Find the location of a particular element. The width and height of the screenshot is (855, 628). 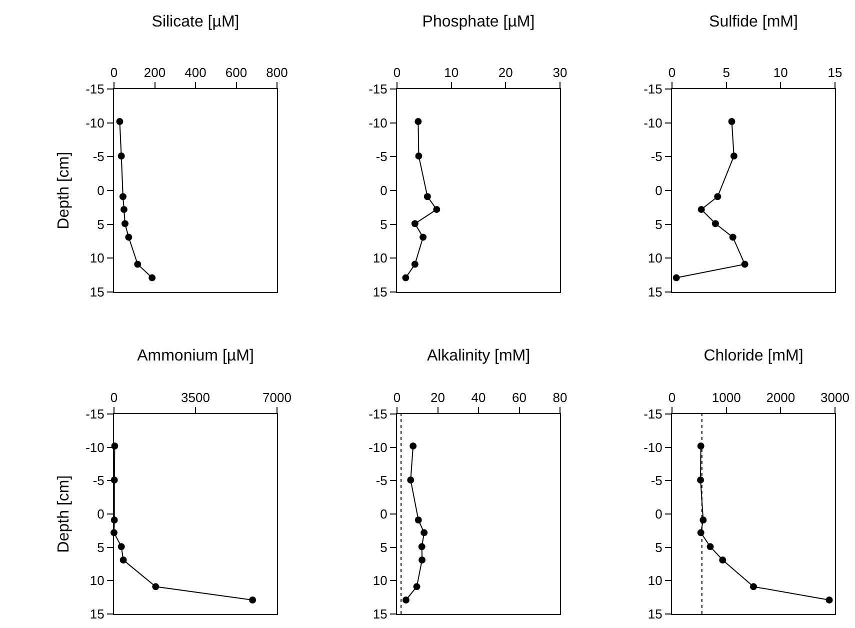

chart-title: Sulfide [mM] is located at coordinates (753, 22).